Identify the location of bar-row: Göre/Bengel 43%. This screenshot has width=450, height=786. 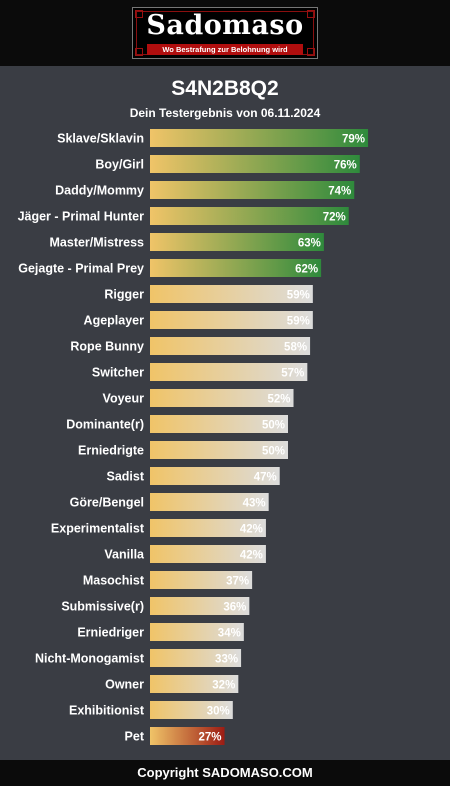
(169, 502).